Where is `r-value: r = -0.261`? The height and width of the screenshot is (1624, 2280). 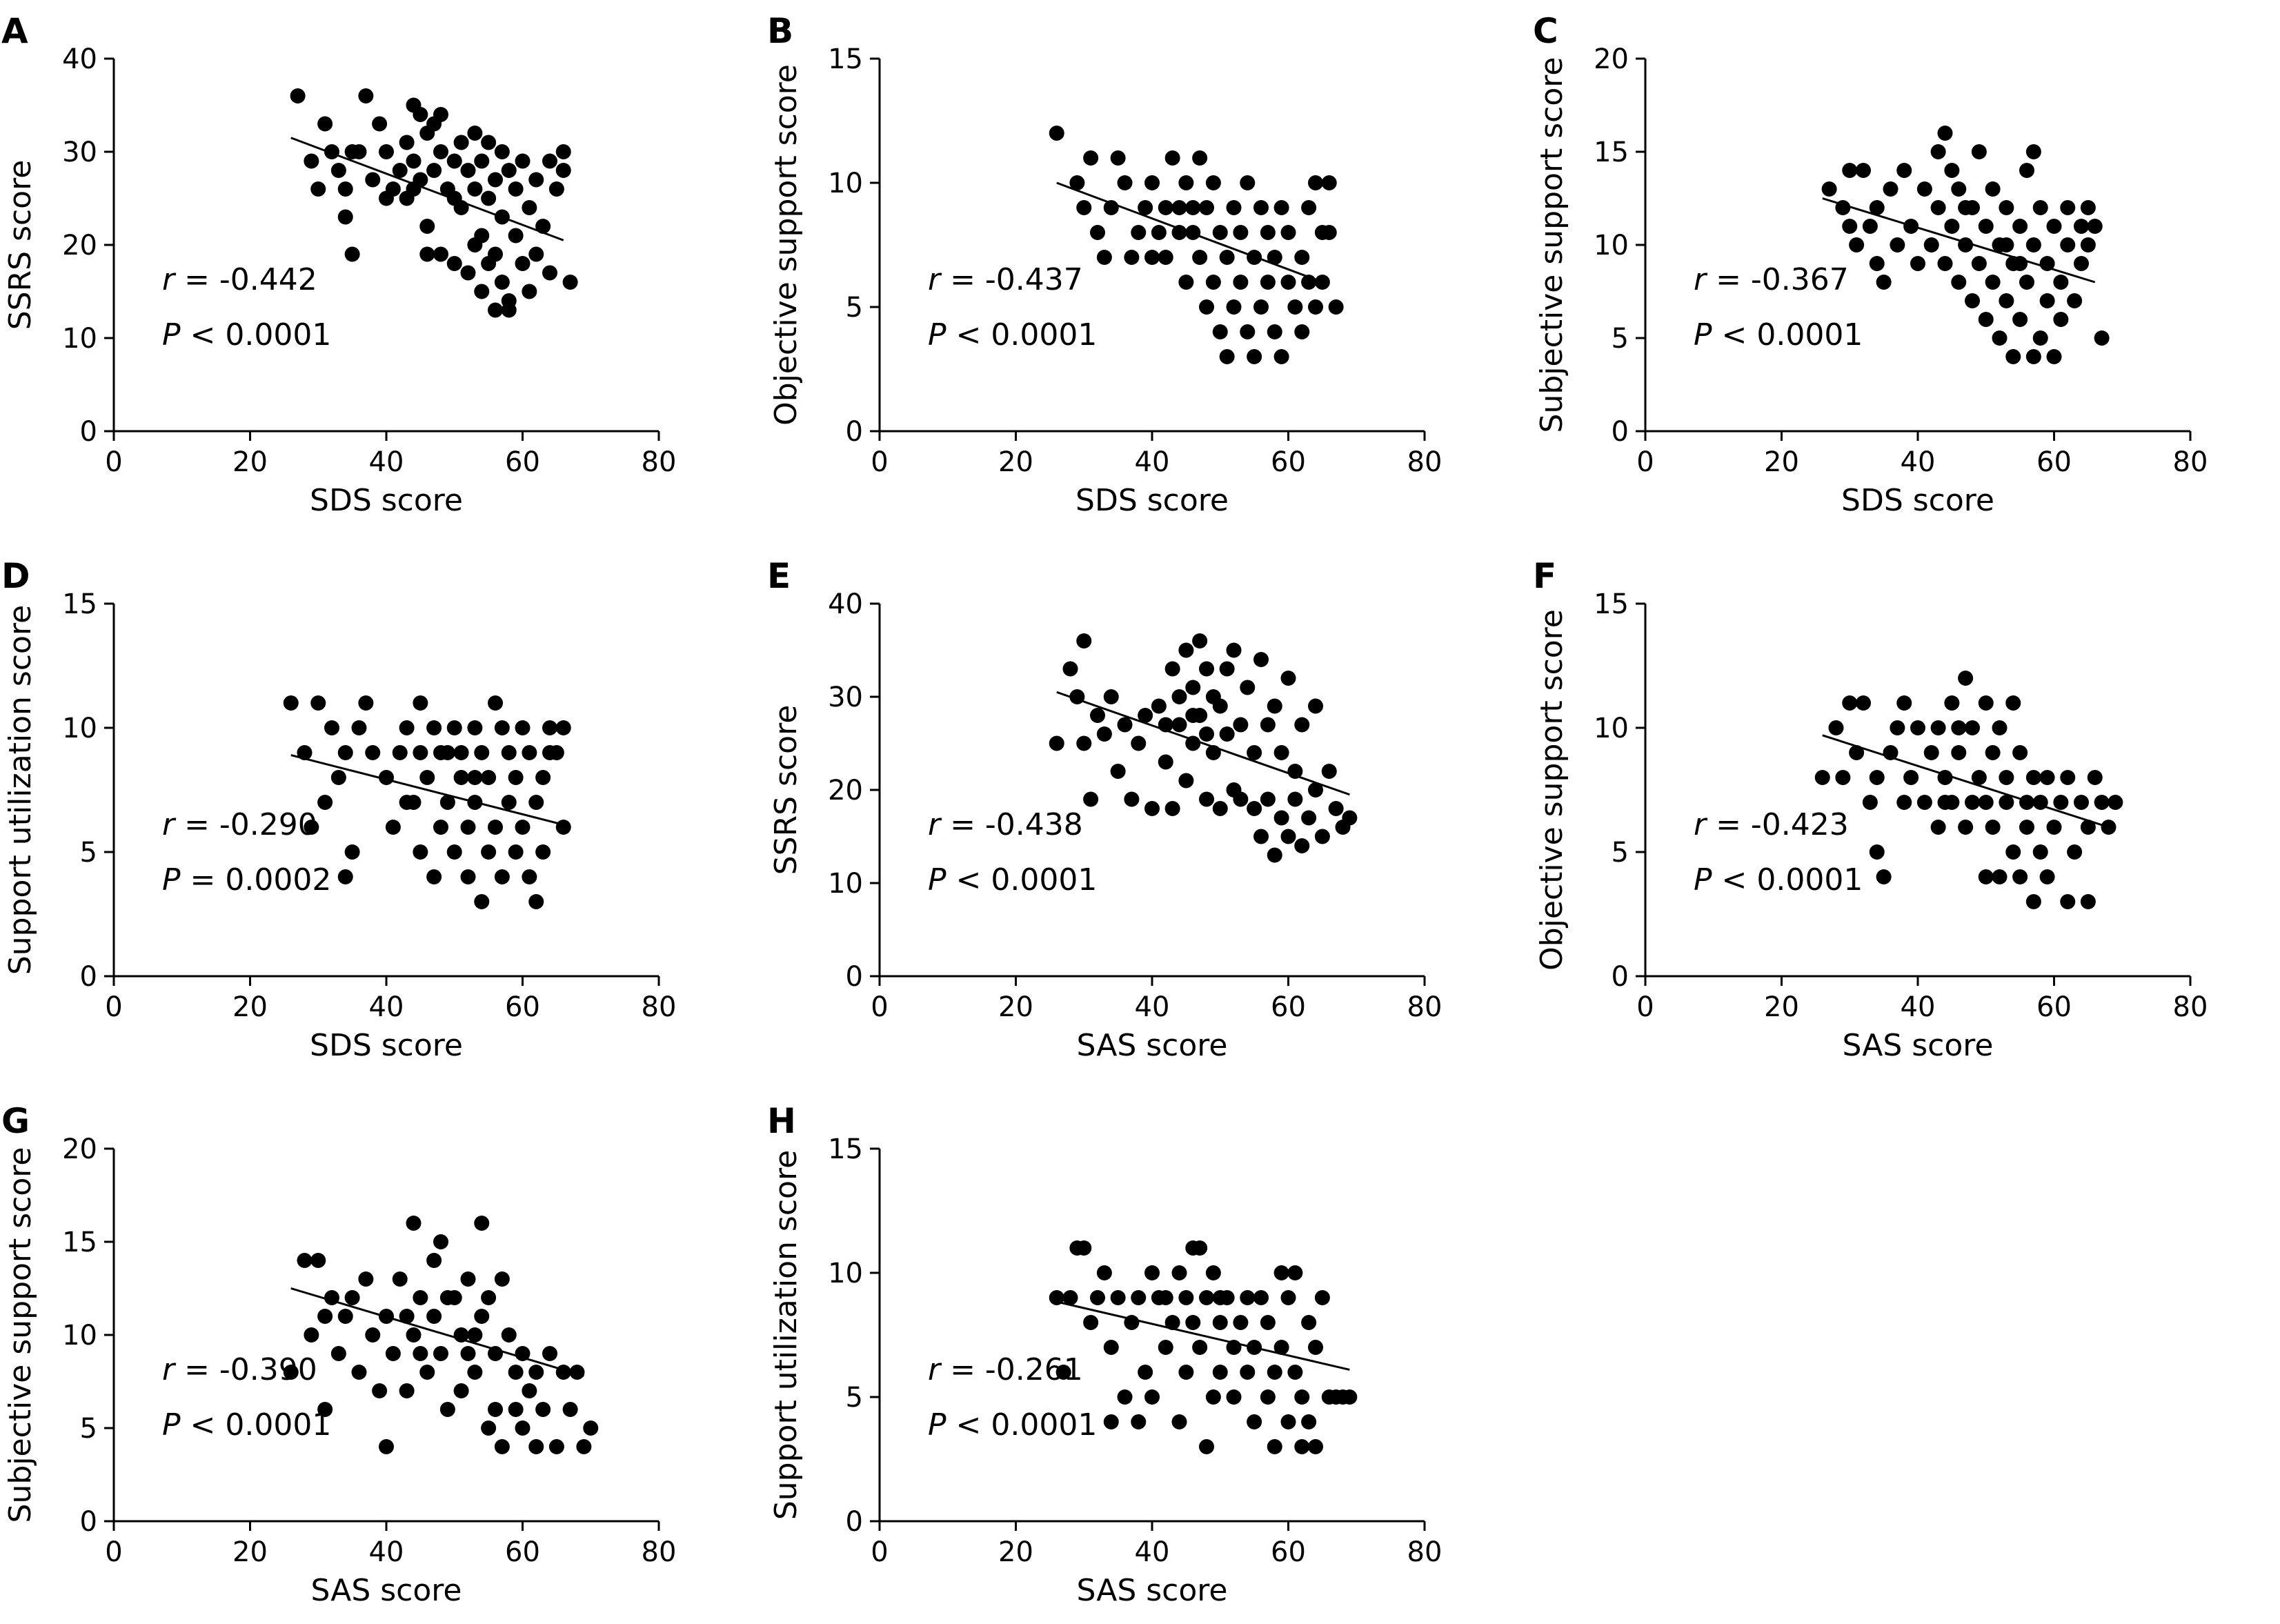
r-value: r = -0.261 is located at coordinates (1005, 1369).